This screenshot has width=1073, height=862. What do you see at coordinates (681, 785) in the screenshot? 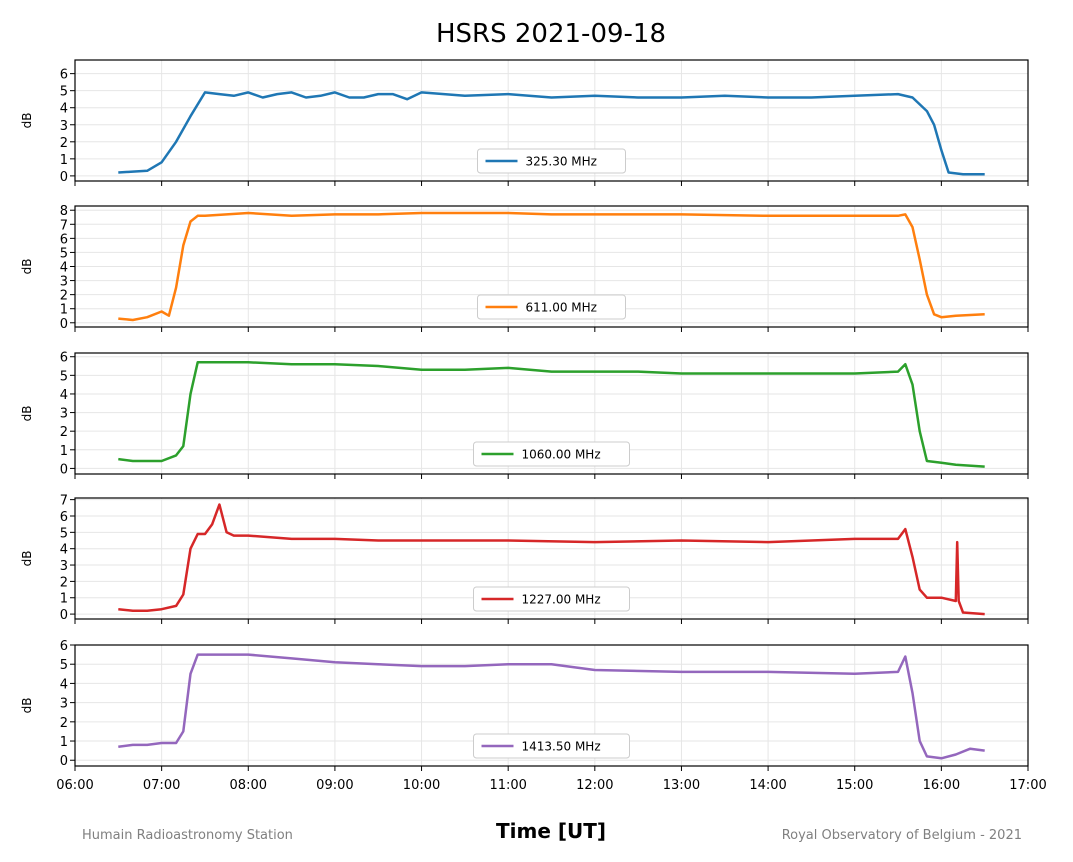
I see `x-tick-label: 13:00` at bounding box center [681, 785].